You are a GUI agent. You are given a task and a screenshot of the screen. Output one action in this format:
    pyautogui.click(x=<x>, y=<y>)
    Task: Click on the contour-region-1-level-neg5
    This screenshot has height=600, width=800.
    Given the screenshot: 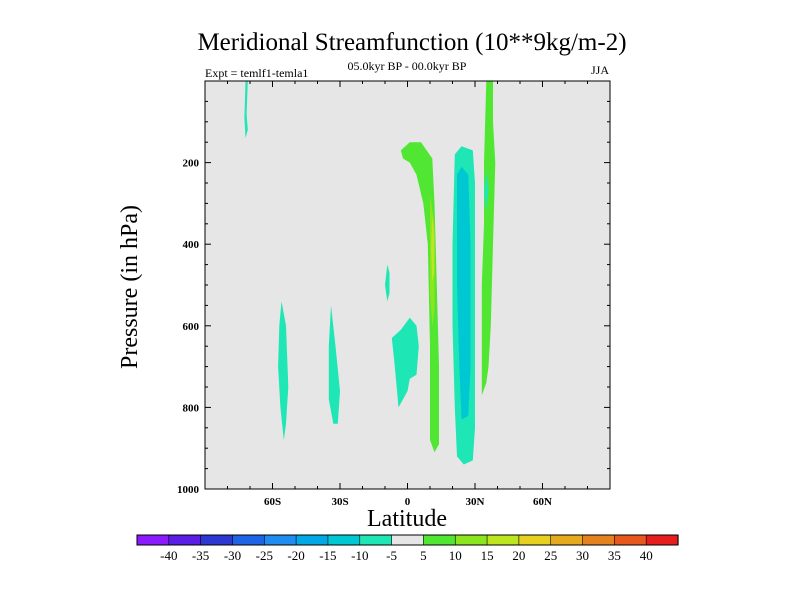 What is the action you would take?
    pyautogui.click(x=283, y=370)
    